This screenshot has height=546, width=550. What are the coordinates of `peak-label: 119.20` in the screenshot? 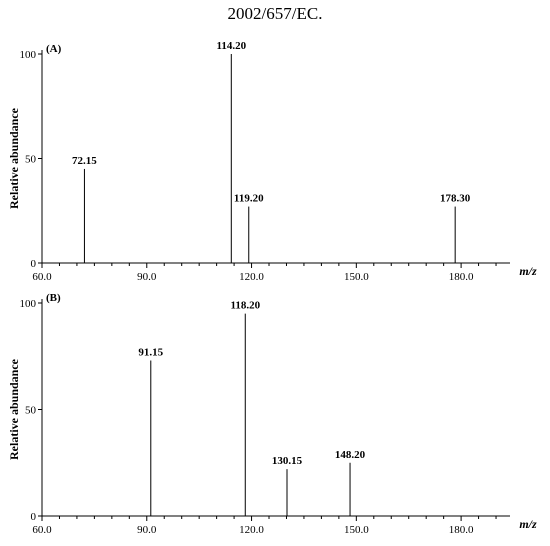 It's located at (249, 199).